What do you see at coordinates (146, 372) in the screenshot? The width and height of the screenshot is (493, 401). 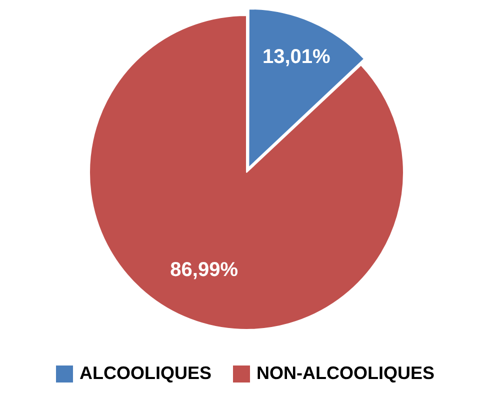 I see `legend-label: ALCOOLIQUES` at bounding box center [146, 372].